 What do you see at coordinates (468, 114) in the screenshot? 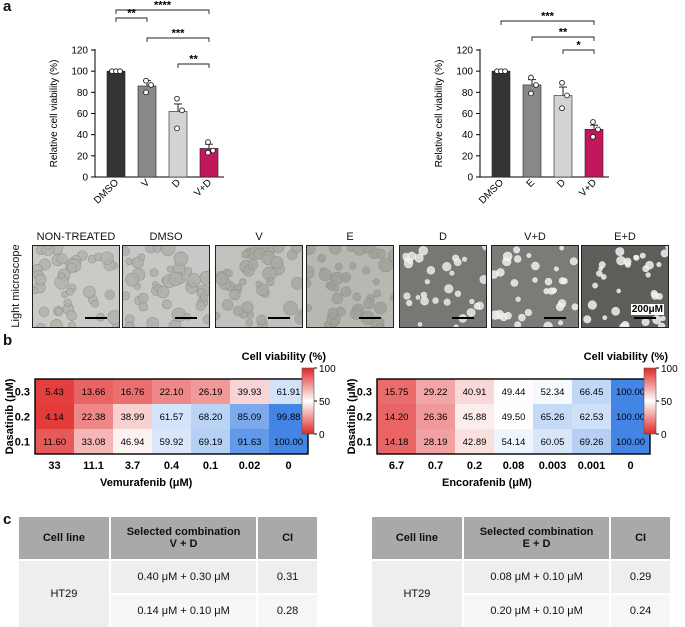
I see `y-tick-label: 60` at bounding box center [468, 114].